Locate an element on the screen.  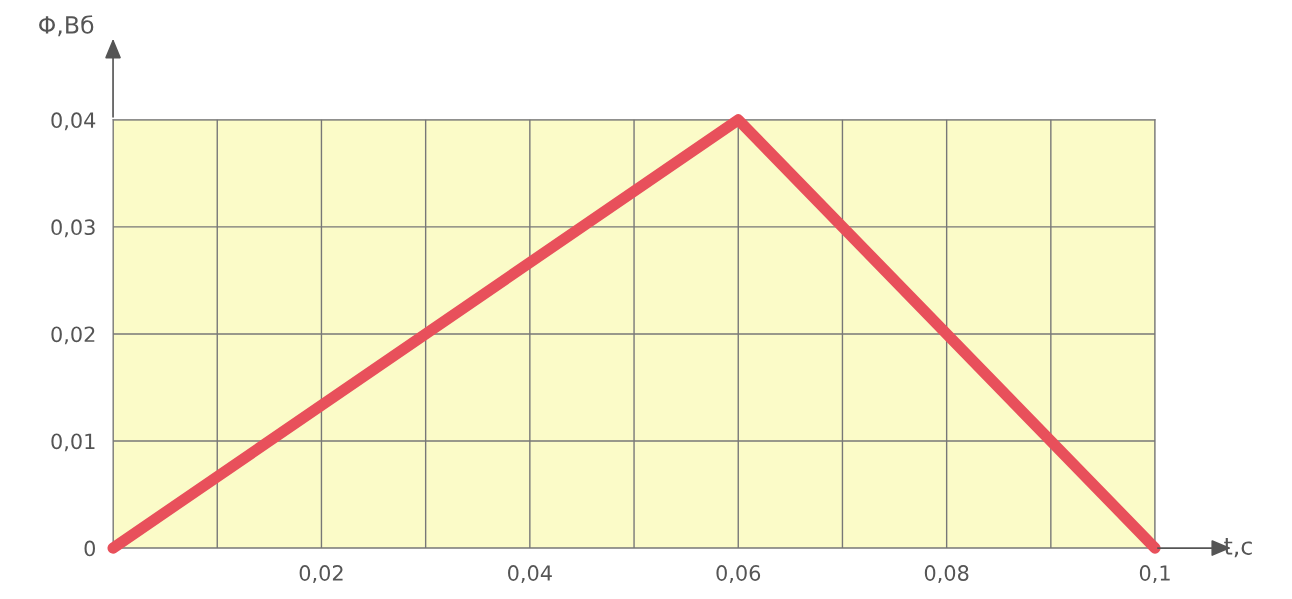
x-tick-label: 0,02 is located at coordinates (321, 574).